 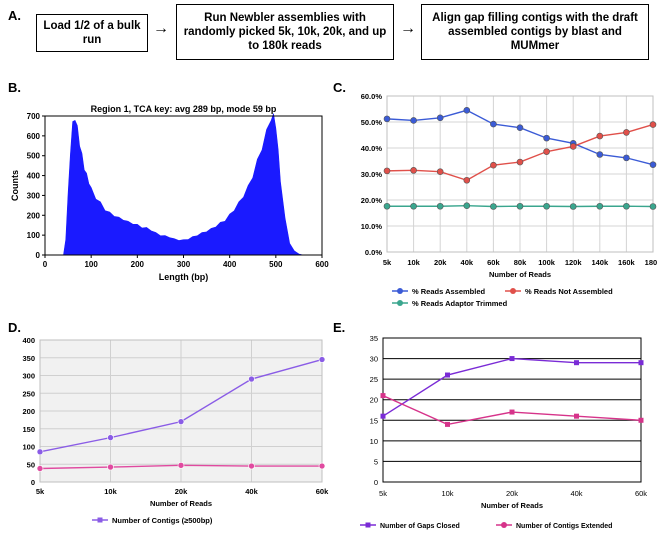 I want to click on chart-c-ytick-label: 10.0%, so click(x=372, y=226).